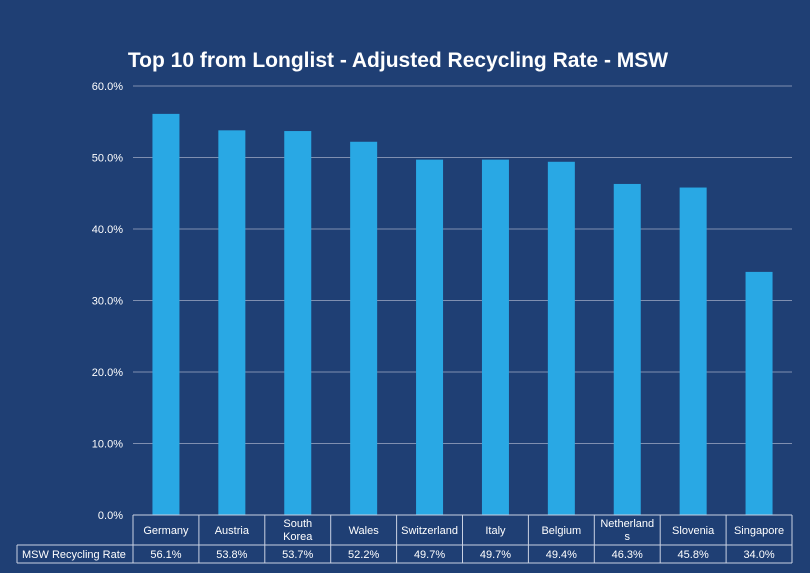 This screenshot has width=810, height=573. What do you see at coordinates (363, 555) in the screenshot?
I see `value-cell: 52.2%` at bounding box center [363, 555].